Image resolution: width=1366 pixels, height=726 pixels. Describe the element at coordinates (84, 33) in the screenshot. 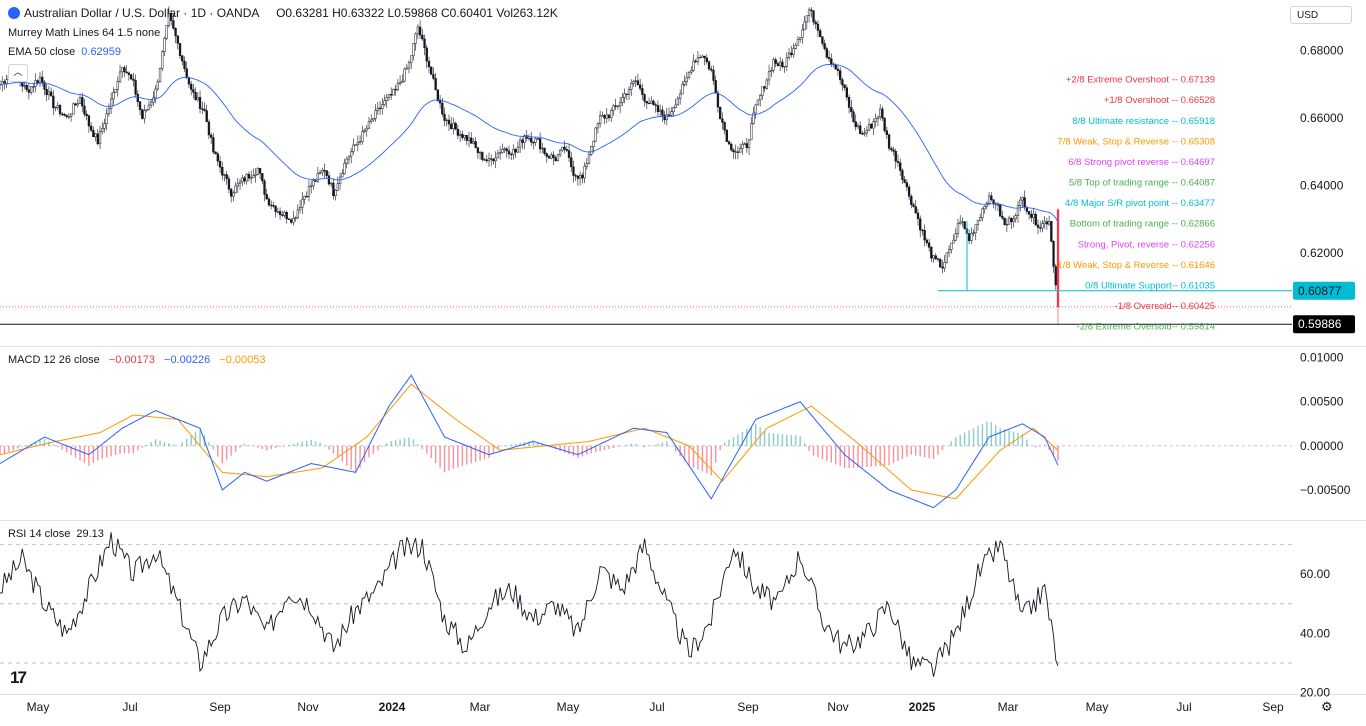

I see `murrey-legend: Murrey Math Lines 64 1.5 none` at that location.